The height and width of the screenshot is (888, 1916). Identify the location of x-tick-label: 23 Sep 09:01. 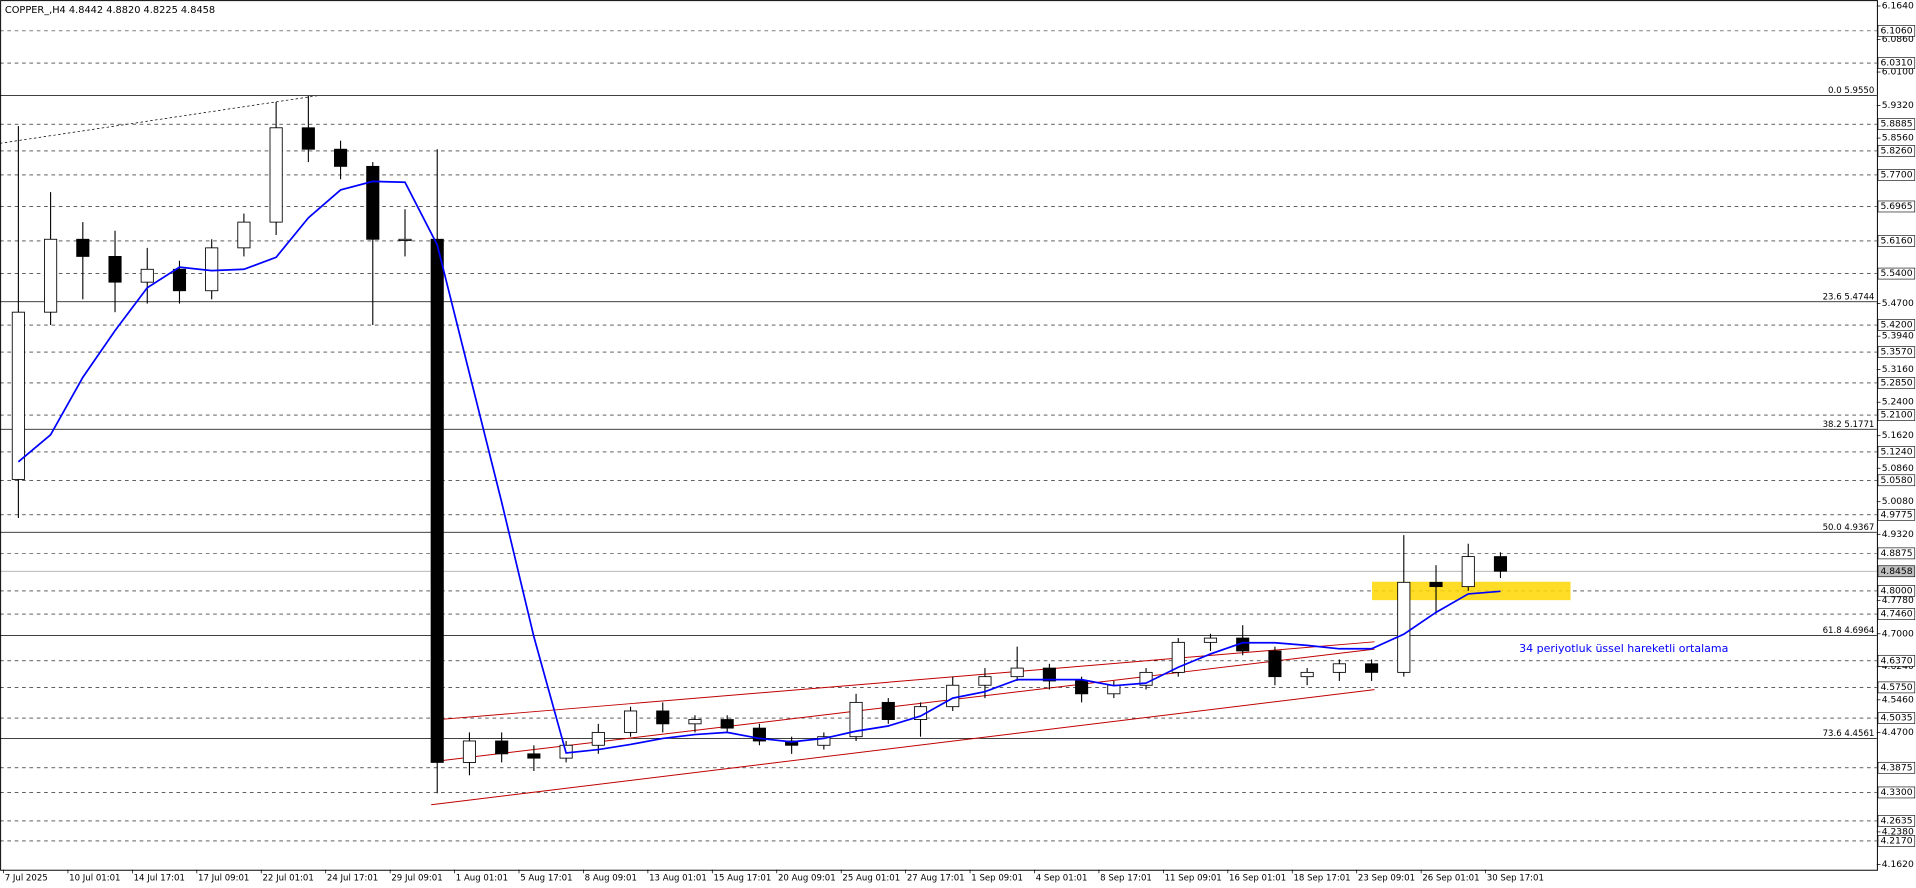
(1386, 879).